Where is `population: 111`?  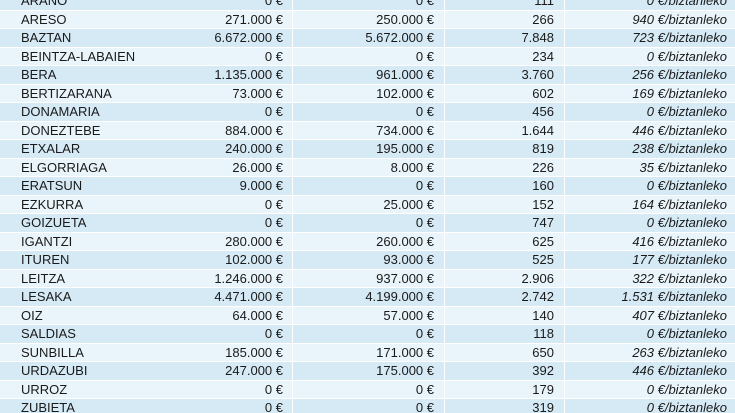 population: 111 is located at coordinates (505, 5).